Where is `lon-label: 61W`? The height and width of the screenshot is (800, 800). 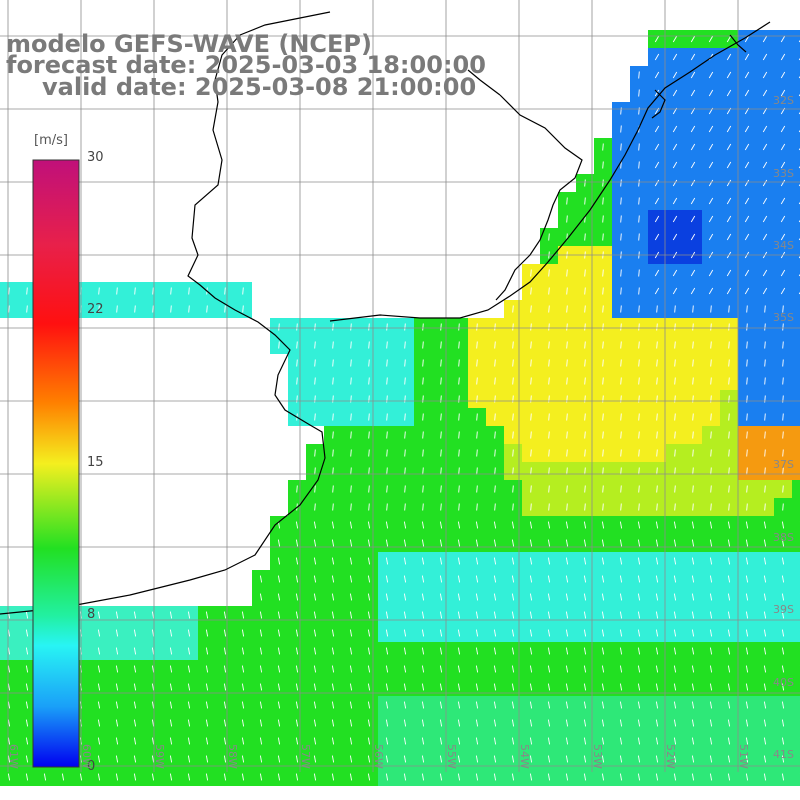
lon-label: 61W is located at coordinates (13, 756).